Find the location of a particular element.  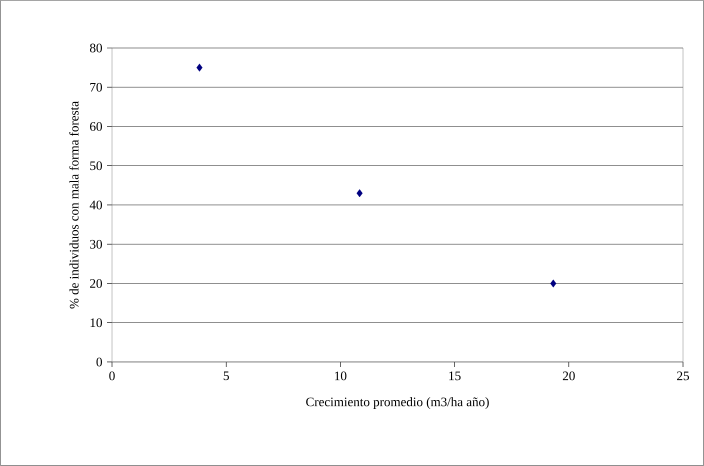

y-tick-label: 20 is located at coordinates (96, 283).